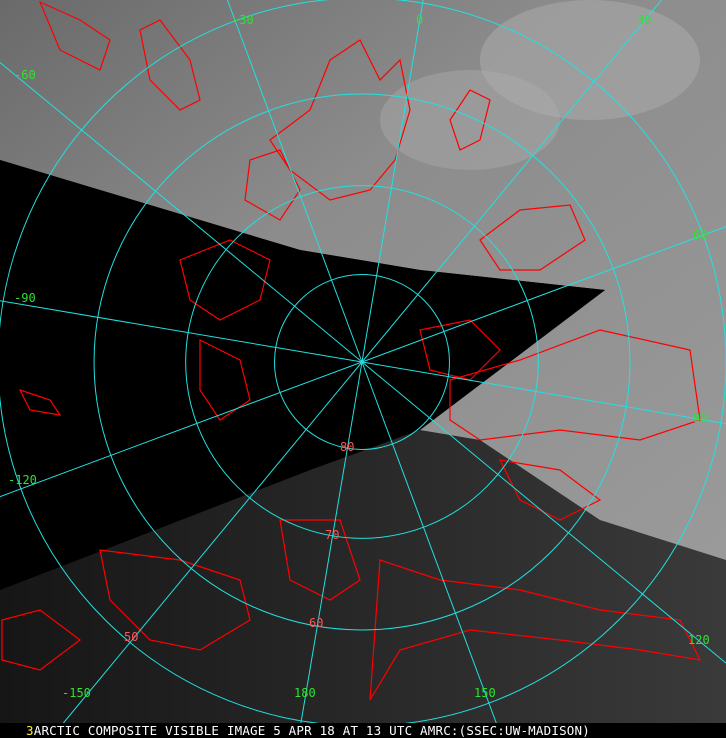  I want to click on lat-label-60: 60, so click(316, 623).